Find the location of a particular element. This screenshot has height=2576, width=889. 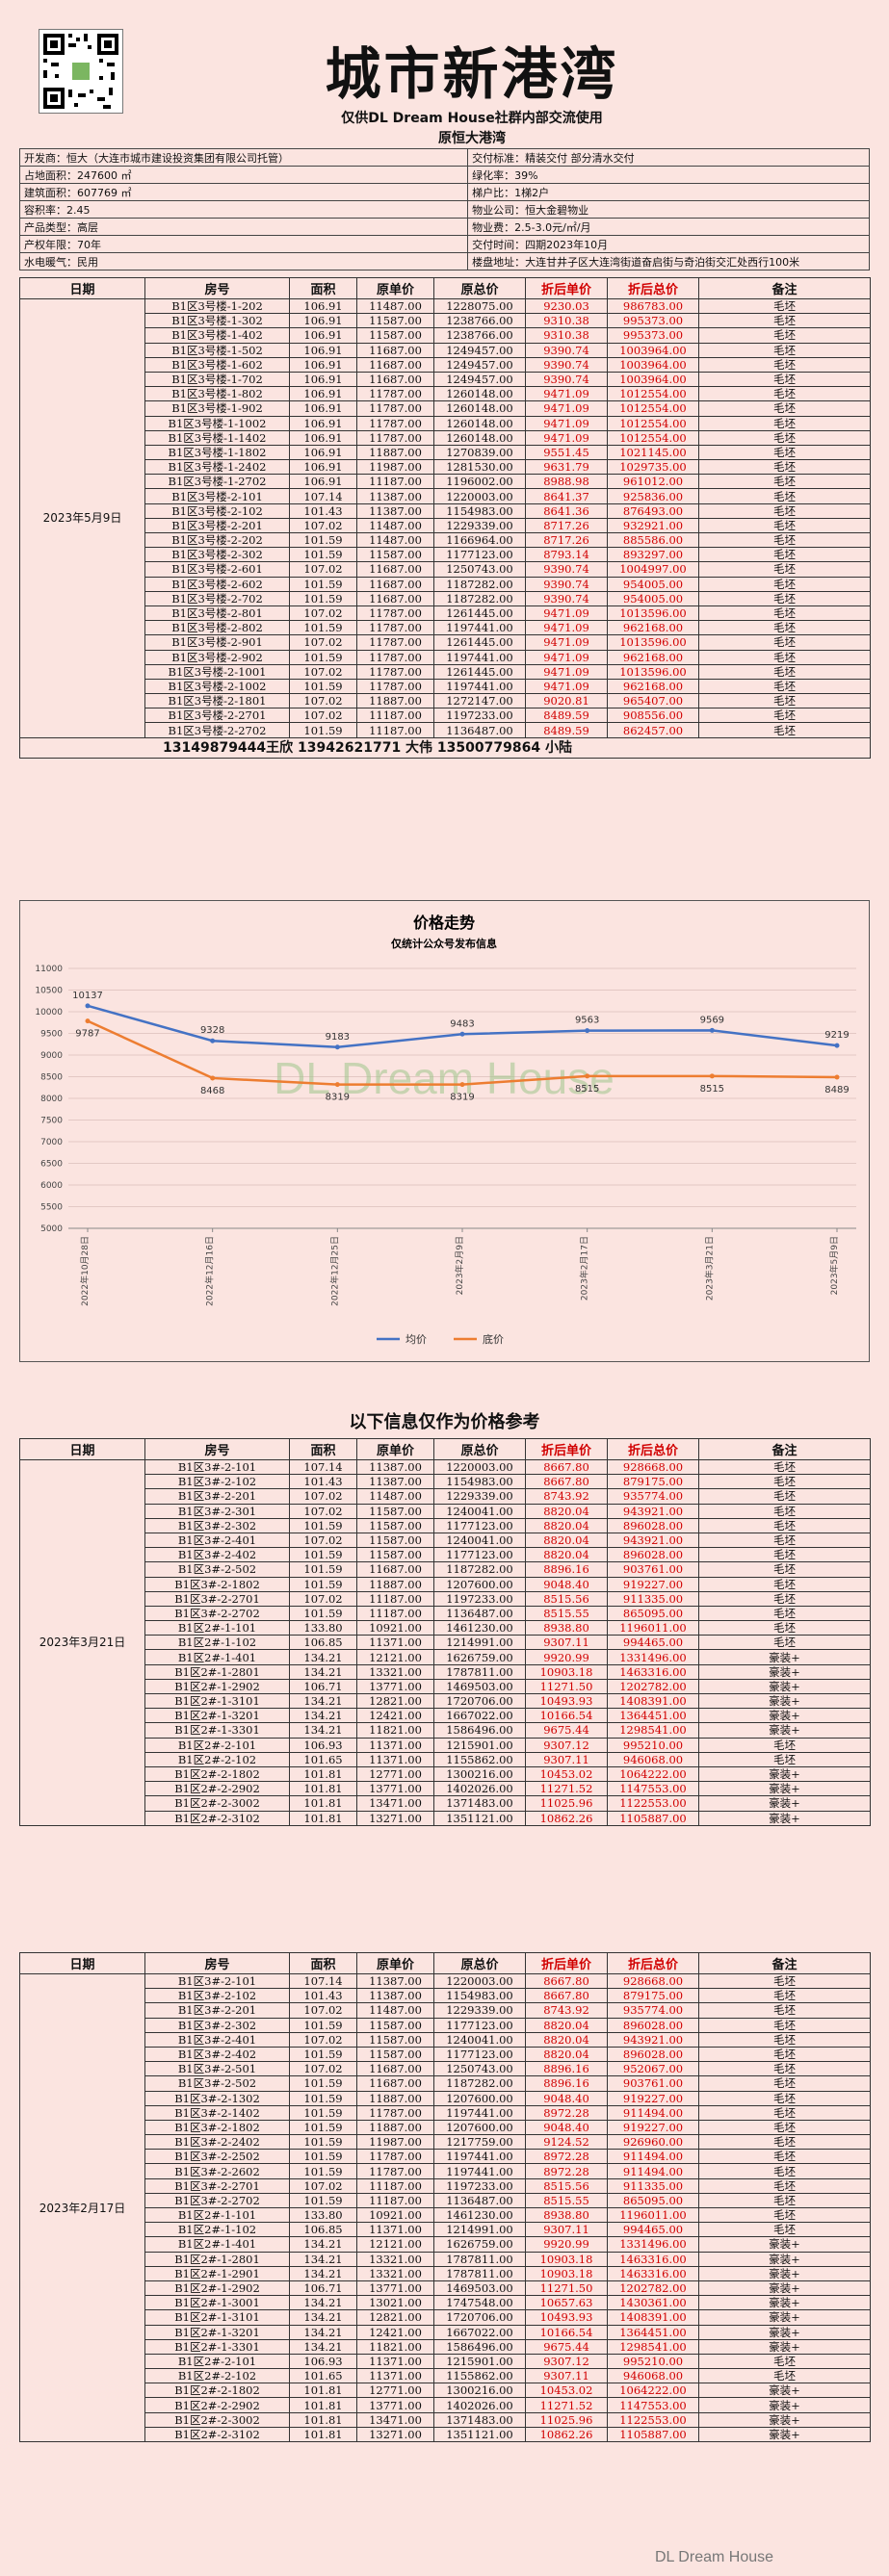

info-cell: 容积率：2.45 is located at coordinates (243, 209).